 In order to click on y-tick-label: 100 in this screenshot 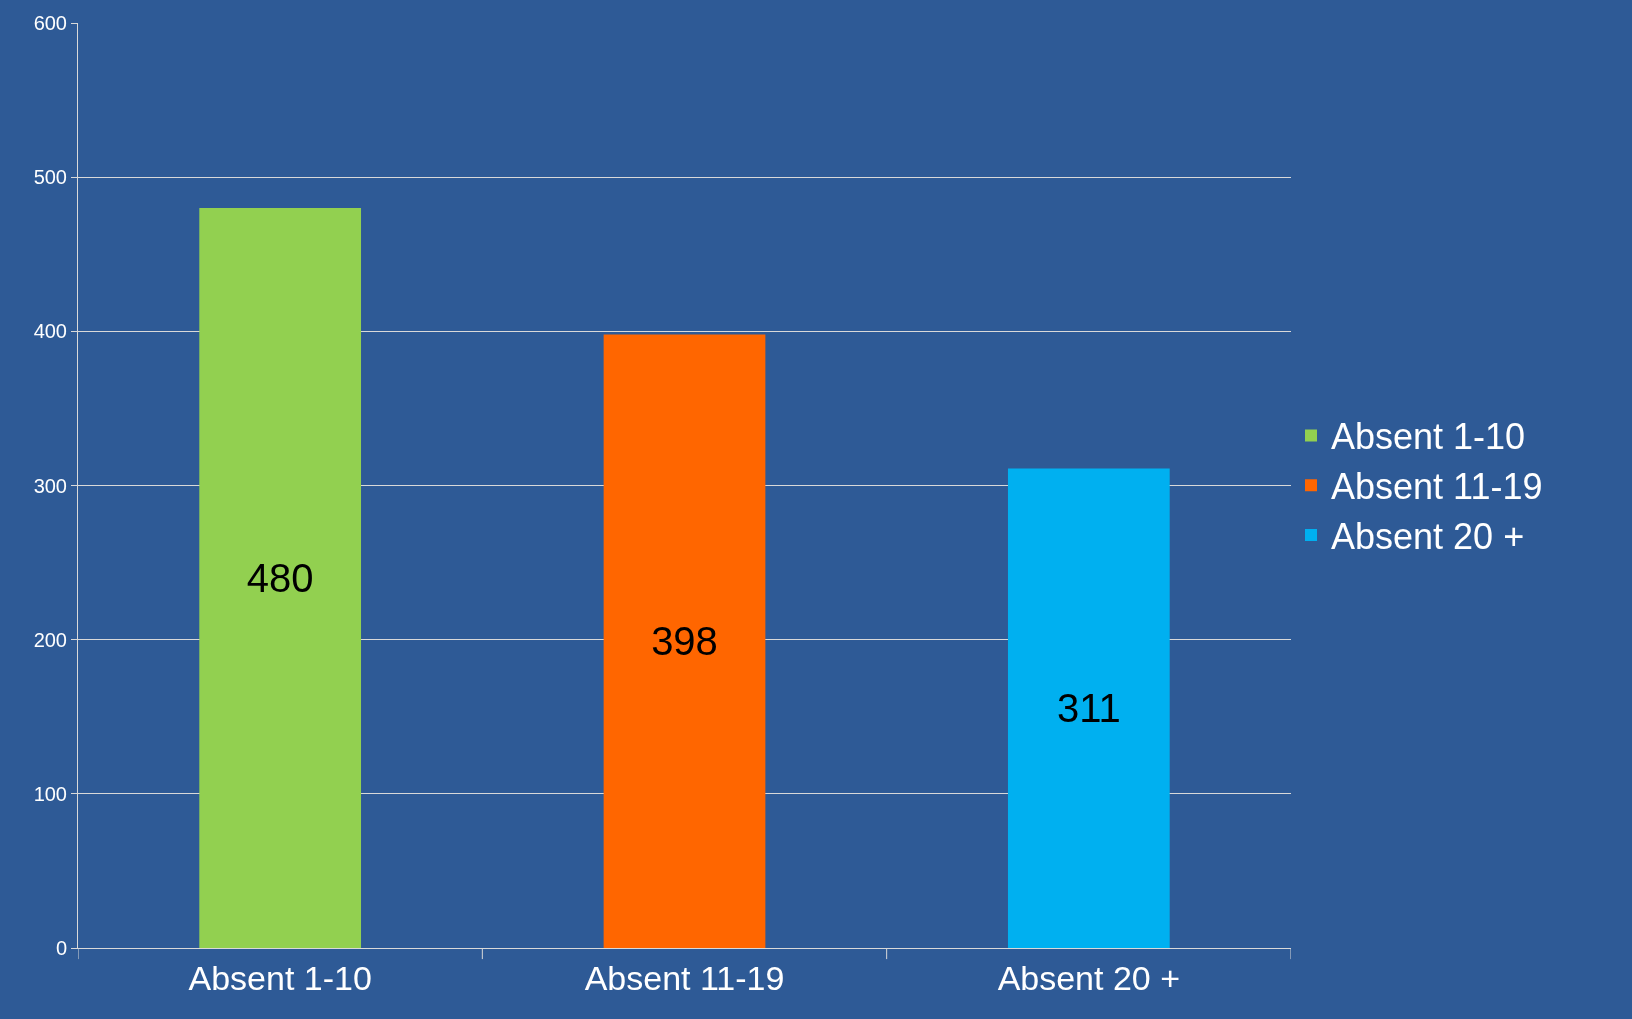, I will do `click(50, 793)`.